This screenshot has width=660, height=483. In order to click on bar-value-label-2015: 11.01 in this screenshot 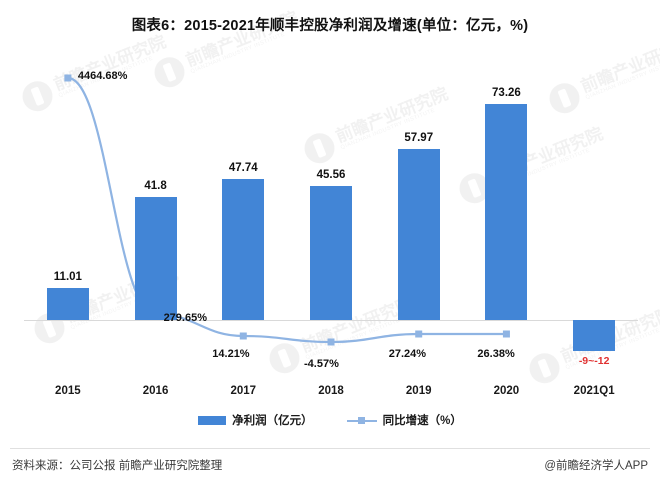, I will do `click(67, 276)`.